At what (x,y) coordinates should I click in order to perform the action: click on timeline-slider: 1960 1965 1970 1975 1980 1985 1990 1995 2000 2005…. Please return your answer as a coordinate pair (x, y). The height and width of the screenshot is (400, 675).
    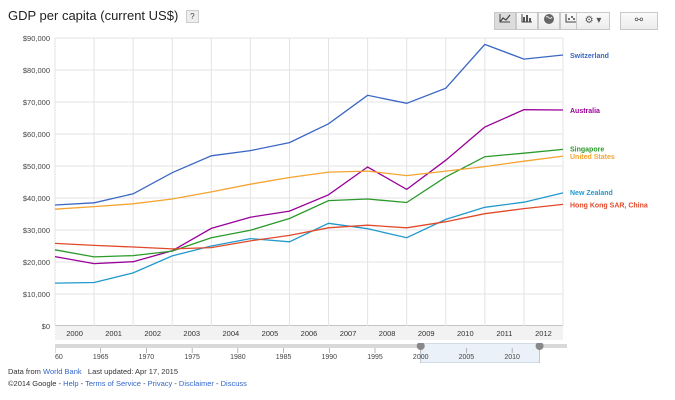
    Looking at the image, I should click on (311, 353).